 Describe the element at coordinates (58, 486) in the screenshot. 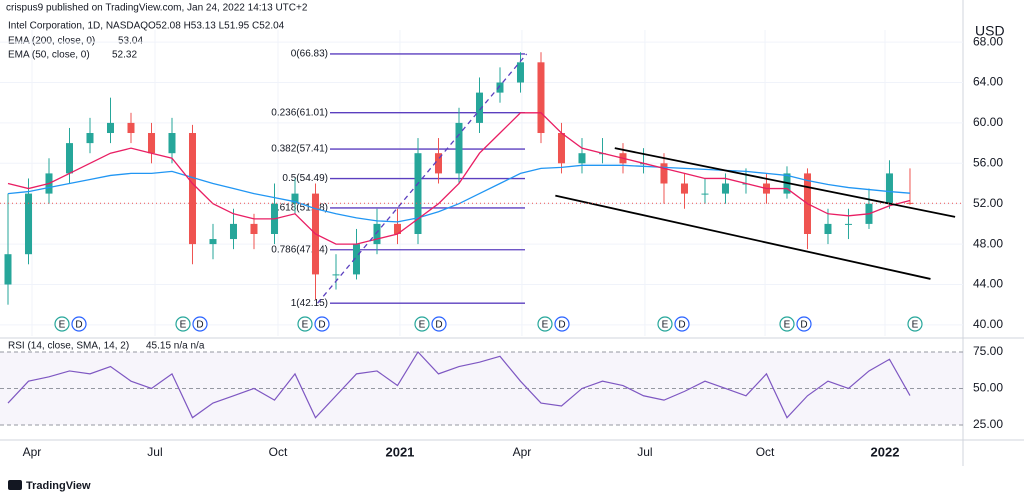

I see `brand: TradingView` at that location.